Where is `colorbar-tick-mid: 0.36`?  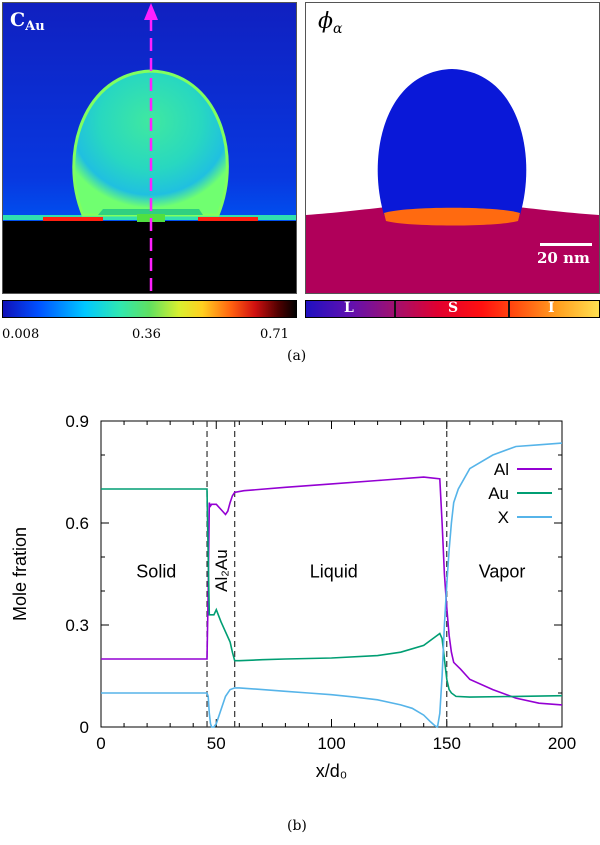 colorbar-tick-mid: 0.36 is located at coordinates (146, 334).